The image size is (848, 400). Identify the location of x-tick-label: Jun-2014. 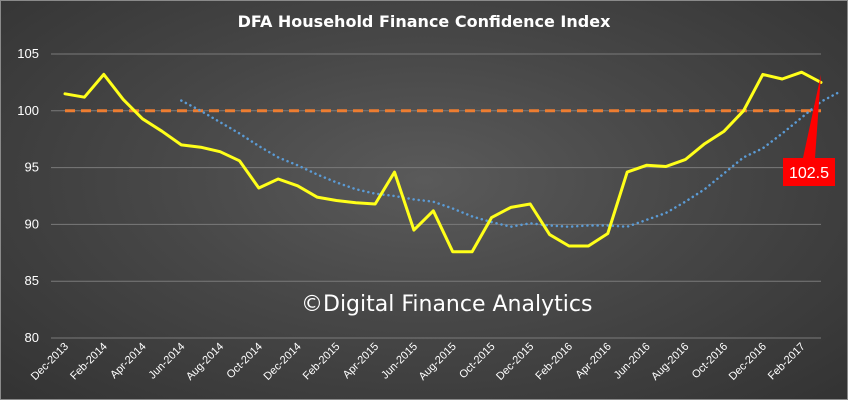
(167, 361).